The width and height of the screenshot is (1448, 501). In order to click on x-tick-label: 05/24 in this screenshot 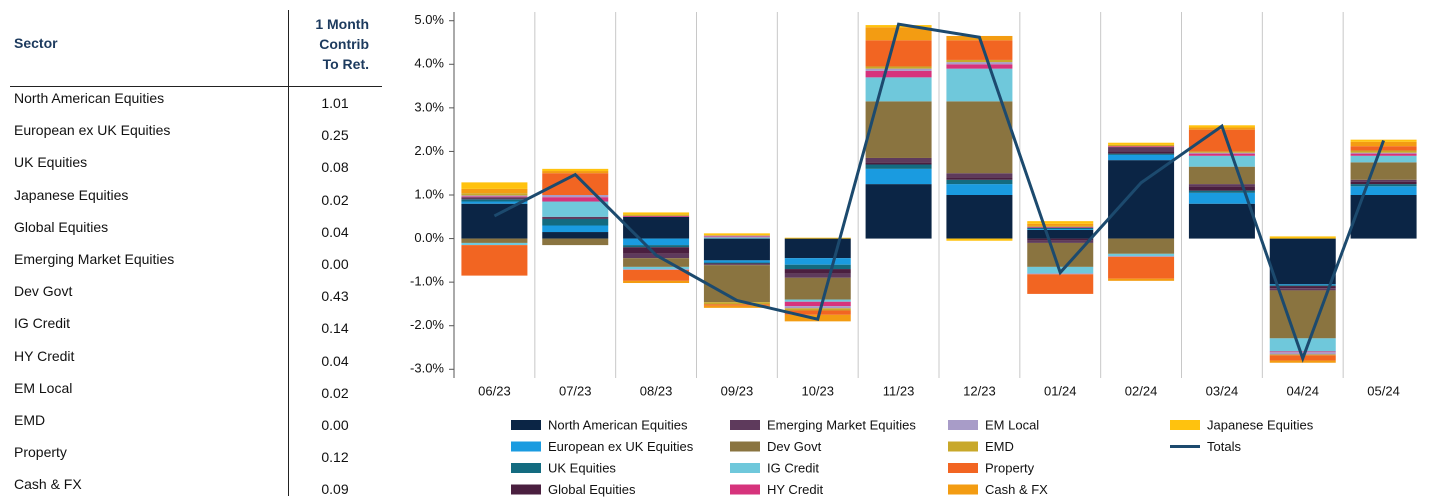, I will do `click(1383, 390)`.